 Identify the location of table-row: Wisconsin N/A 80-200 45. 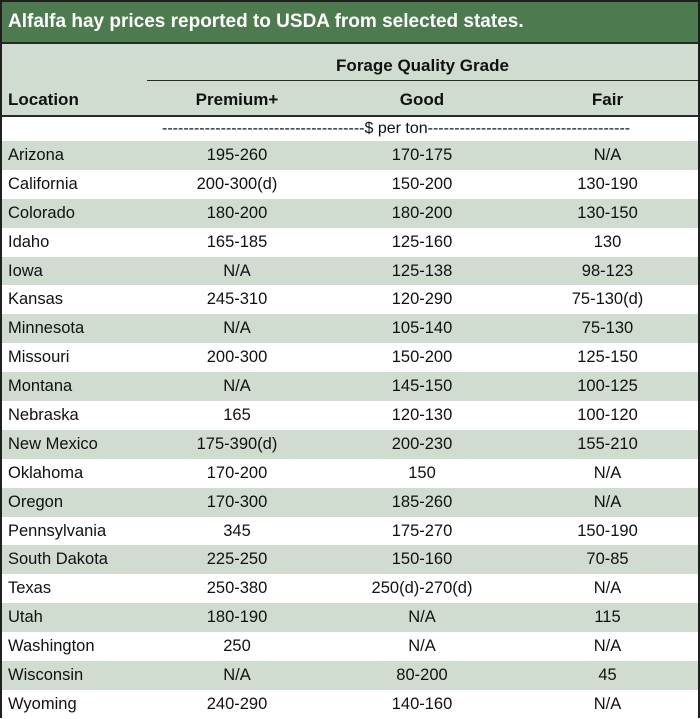
(350, 675).